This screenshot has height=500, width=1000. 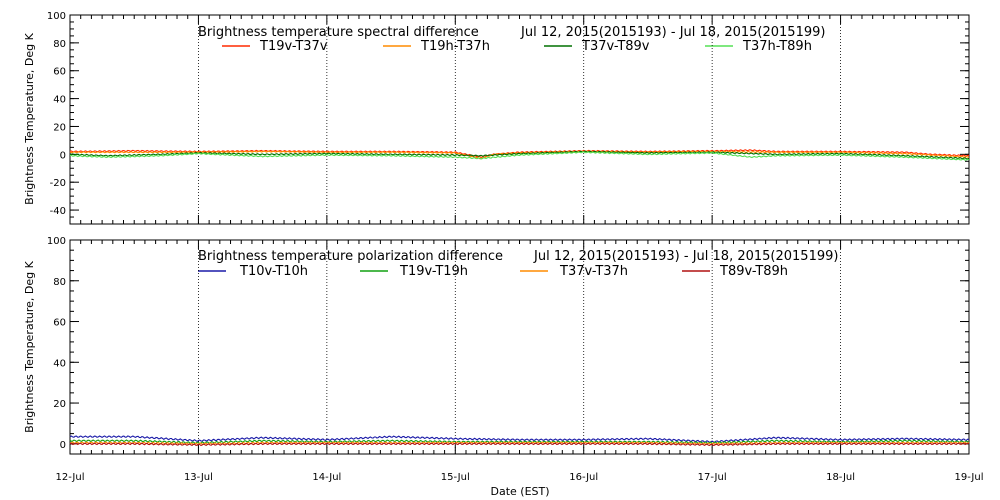 What do you see at coordinates (58, 211) in the screenshot?
I see `y-tick-label: -40` at bounding box center [58, 211].